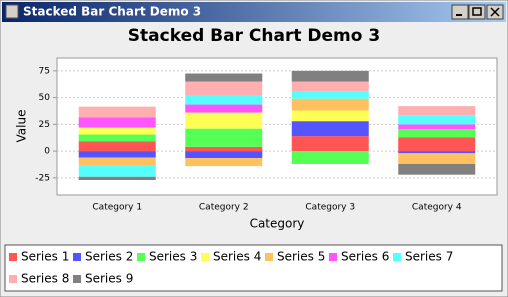 The width and height of the screenshot is (508, 297). What do you see at coordinates (109, 257) in the screenshot?
I see `legend-label: Series 2` at bounding box center [109, 257].